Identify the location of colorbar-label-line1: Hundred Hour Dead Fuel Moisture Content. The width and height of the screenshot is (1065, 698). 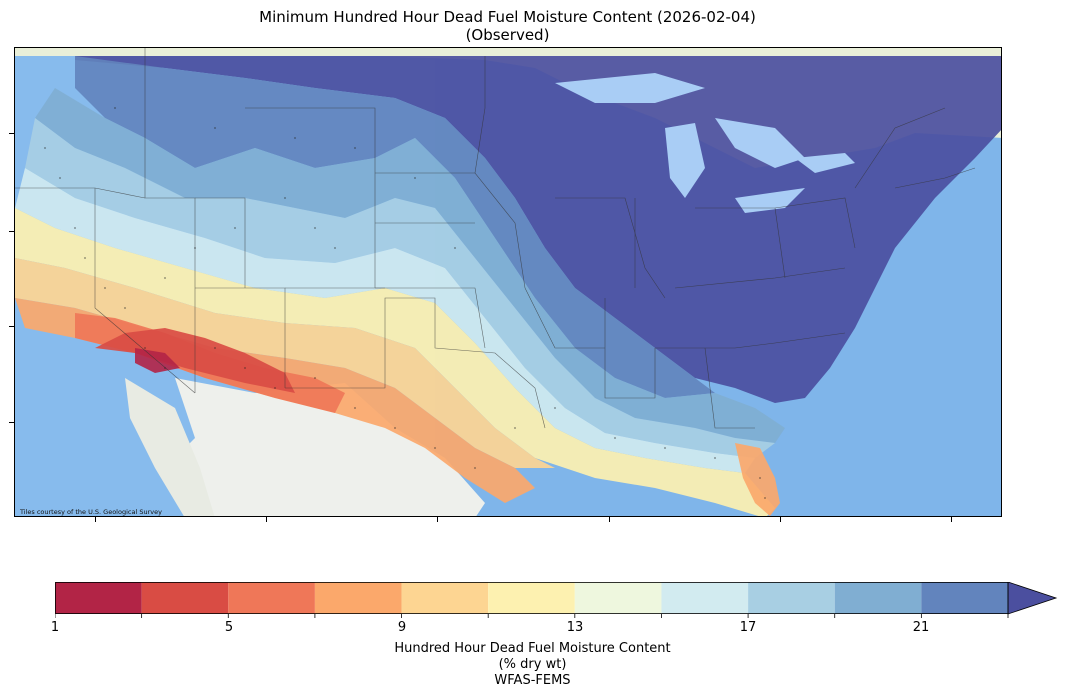
(532, 648).